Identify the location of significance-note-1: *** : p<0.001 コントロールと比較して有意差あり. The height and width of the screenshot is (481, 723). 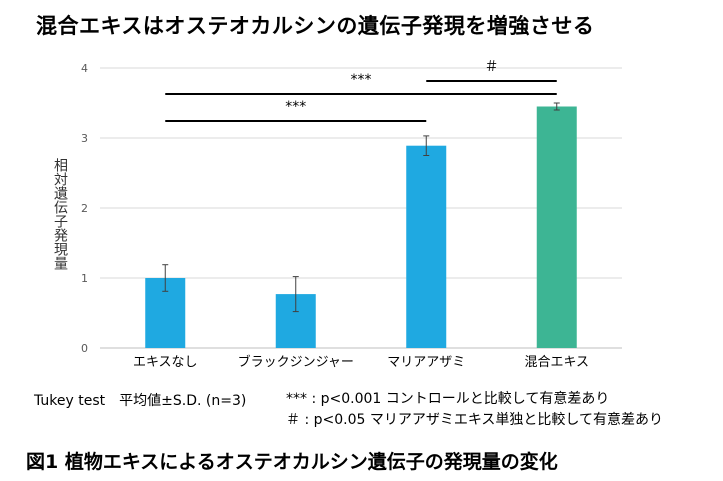
(448, 399).